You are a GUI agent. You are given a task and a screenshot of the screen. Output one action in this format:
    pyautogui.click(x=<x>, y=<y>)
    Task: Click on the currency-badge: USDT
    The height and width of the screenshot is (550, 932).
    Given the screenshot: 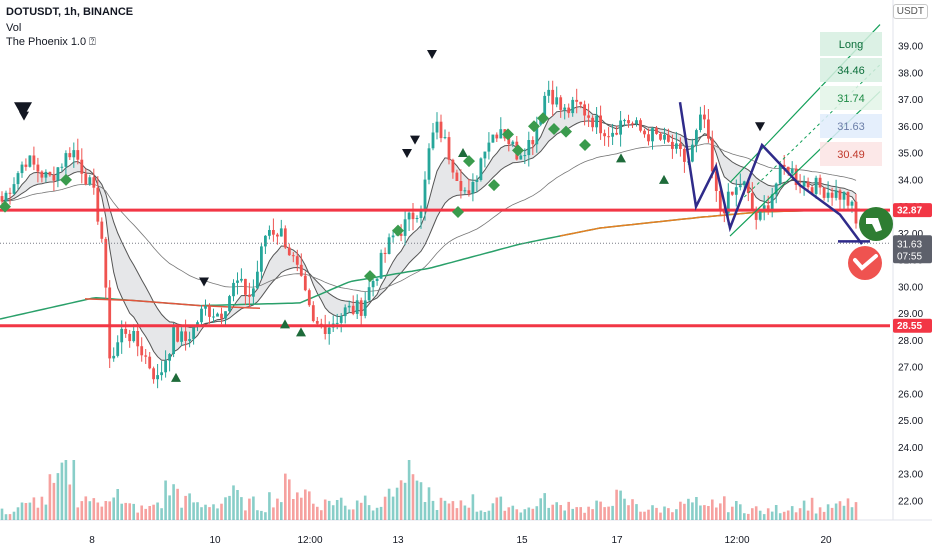 What is the action you would take?
    pyautogui.click(x=910, y=11)
    